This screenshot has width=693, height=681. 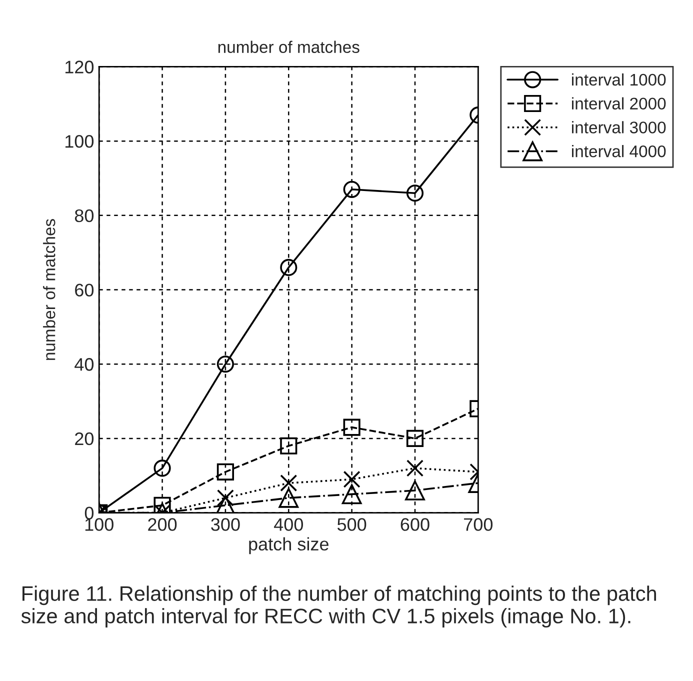 I want to click on y-tick-label: 100, so click(x=79, y=141).